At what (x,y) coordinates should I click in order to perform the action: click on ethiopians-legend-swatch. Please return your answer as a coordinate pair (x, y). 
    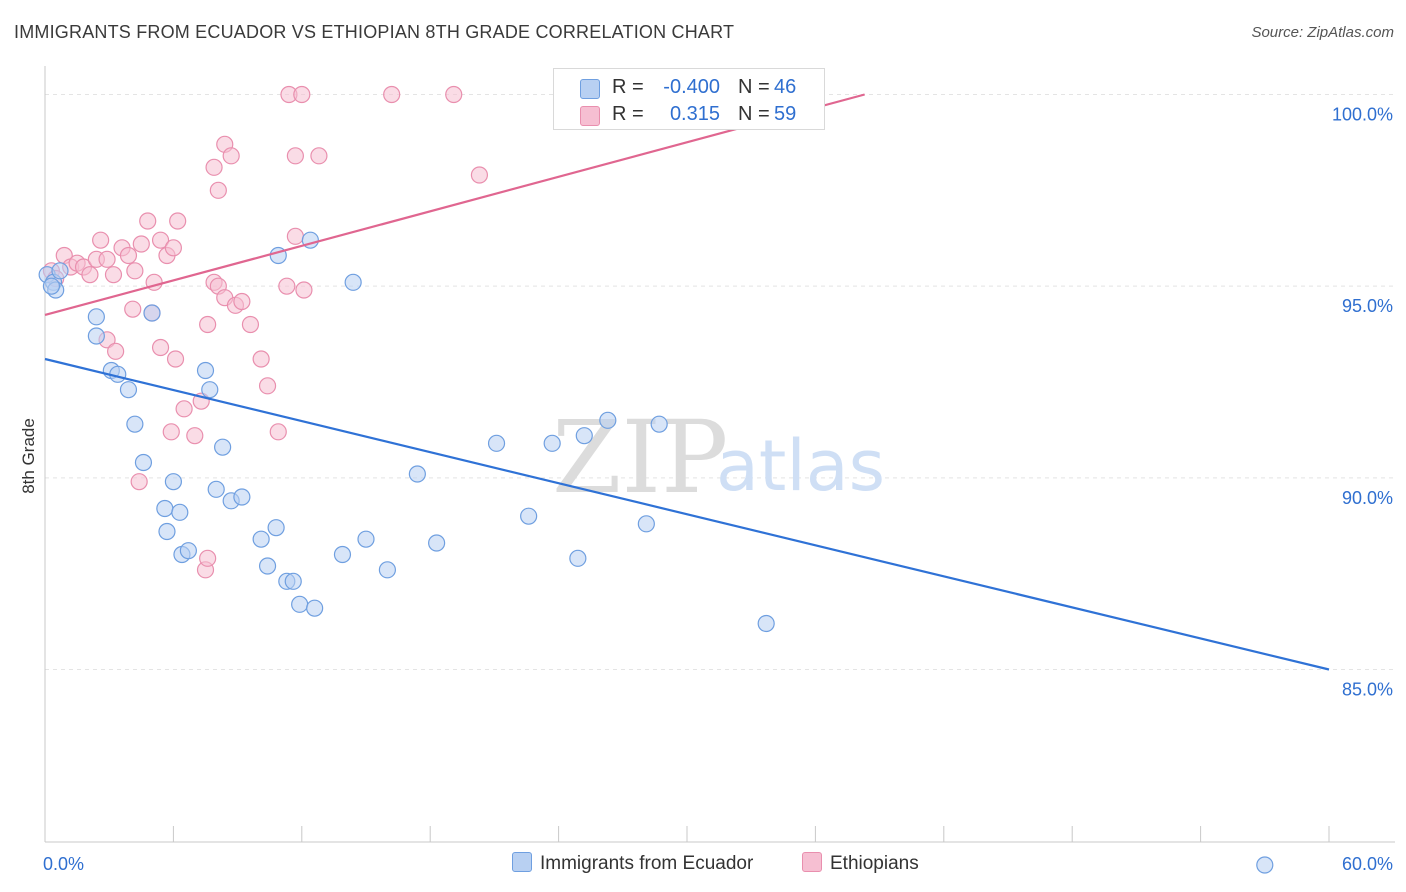
    Looking at the image, I should click on (812, 862).